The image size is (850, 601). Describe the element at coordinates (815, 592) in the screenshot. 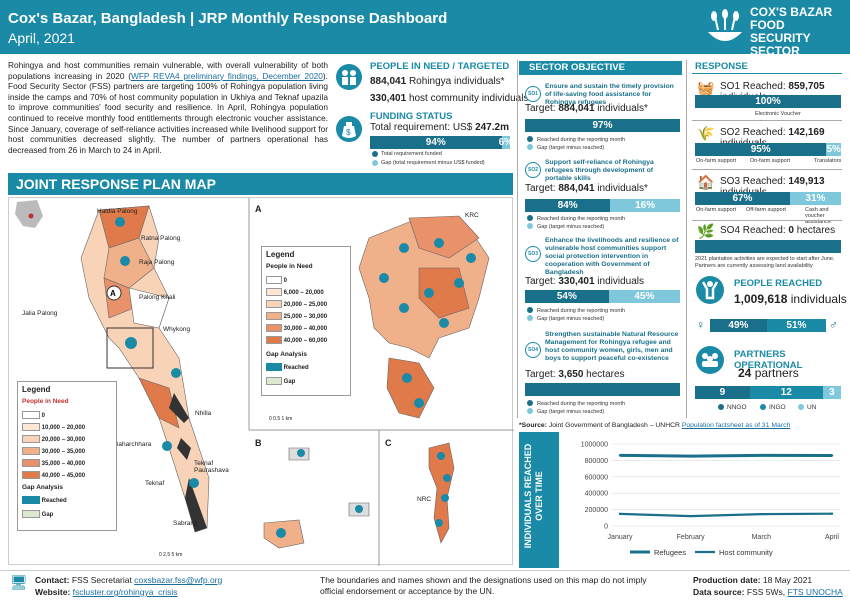

I see `fts-link: FTS UNOCHA` at that location.